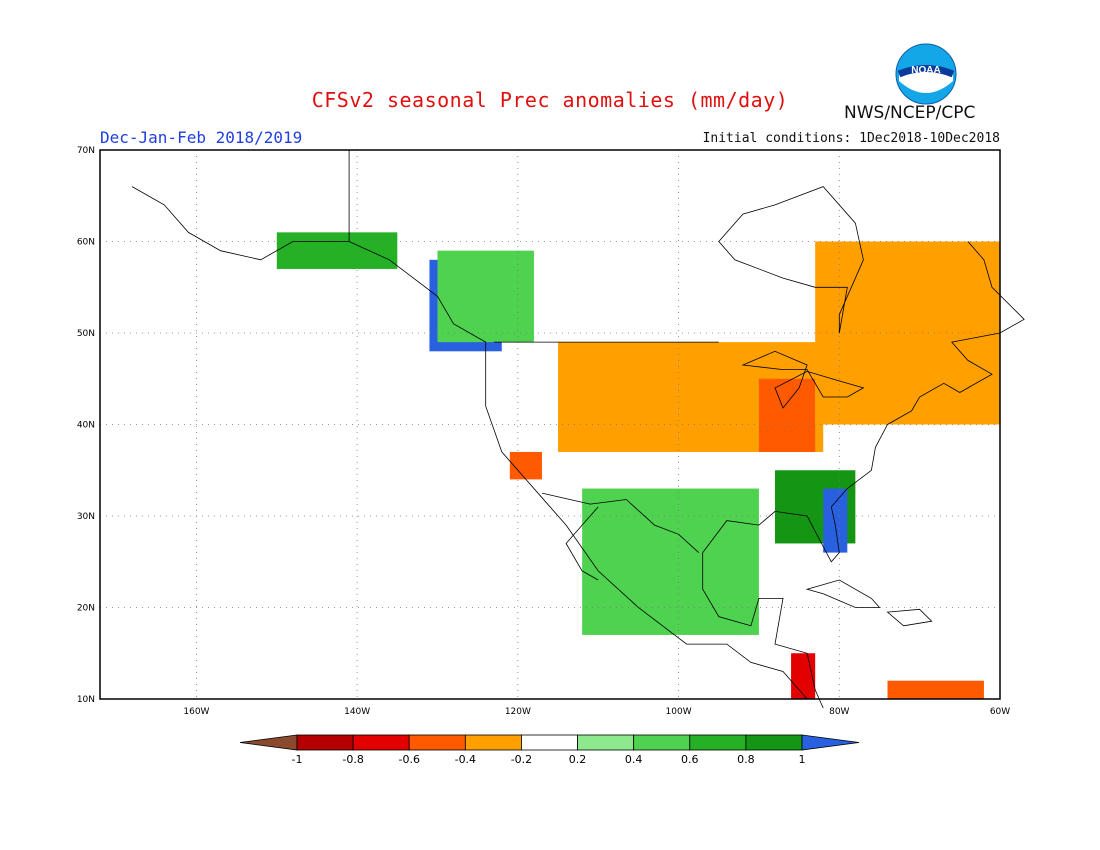  I want to click on colorbar: -1 -0.8 -0.6 -0.4 -0.2 0.2 0.4 0.6 0.8 1, so click(549, 750).